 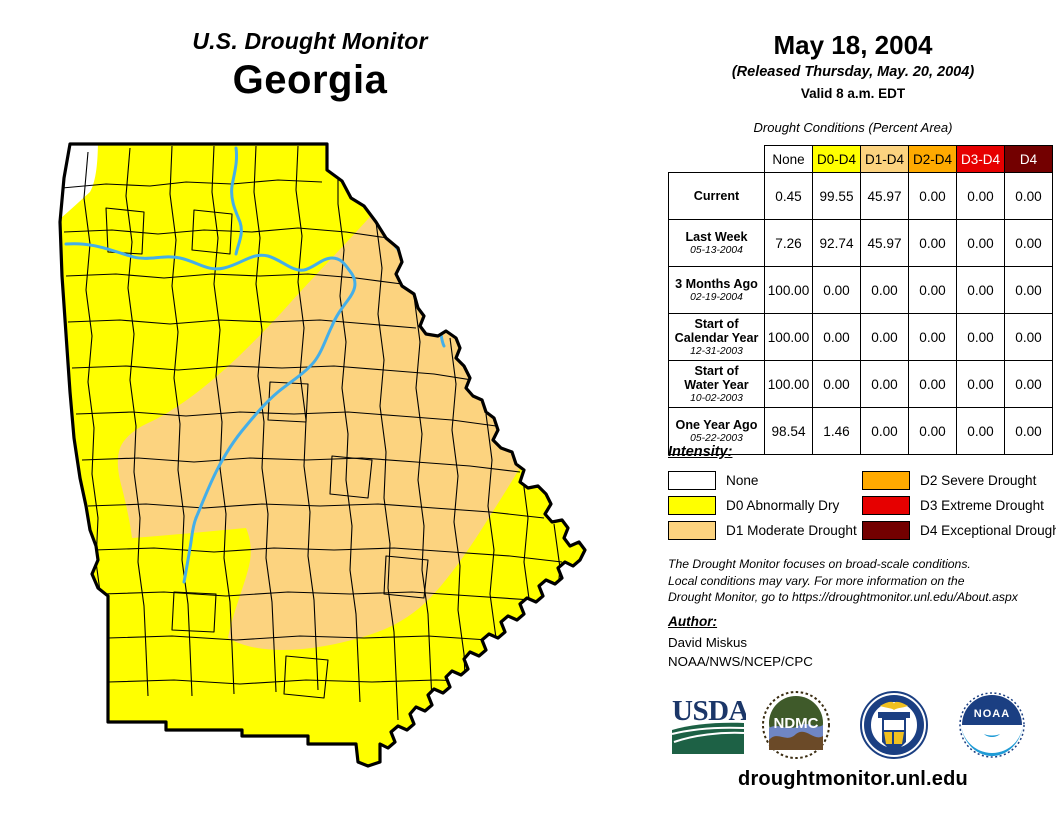 I want to click on row-label-name: 3 Months Ago, so click(x=716, y=283).